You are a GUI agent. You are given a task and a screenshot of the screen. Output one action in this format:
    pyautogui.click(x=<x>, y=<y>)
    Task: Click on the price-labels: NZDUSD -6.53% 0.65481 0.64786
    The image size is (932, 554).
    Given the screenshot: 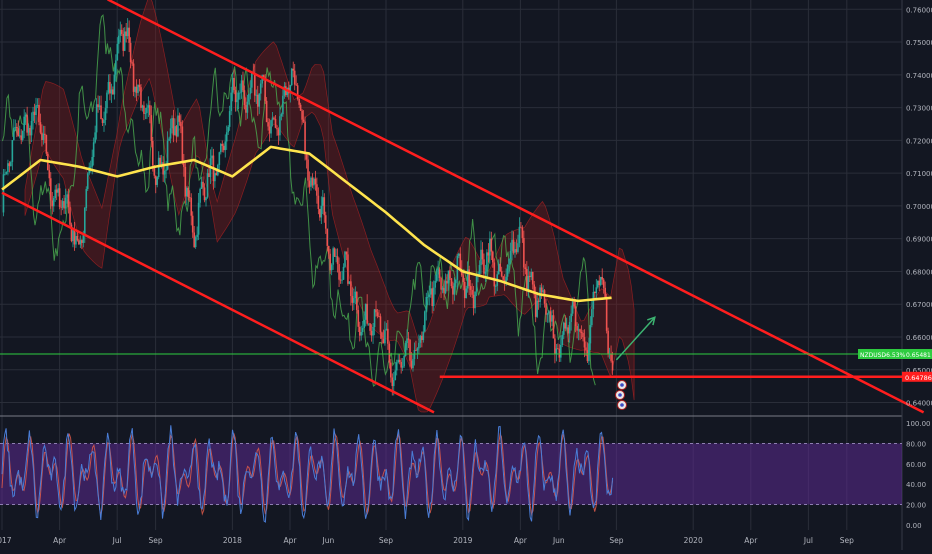 What is the action you would take?
    pyautogui.click(x=895, y=365)
    